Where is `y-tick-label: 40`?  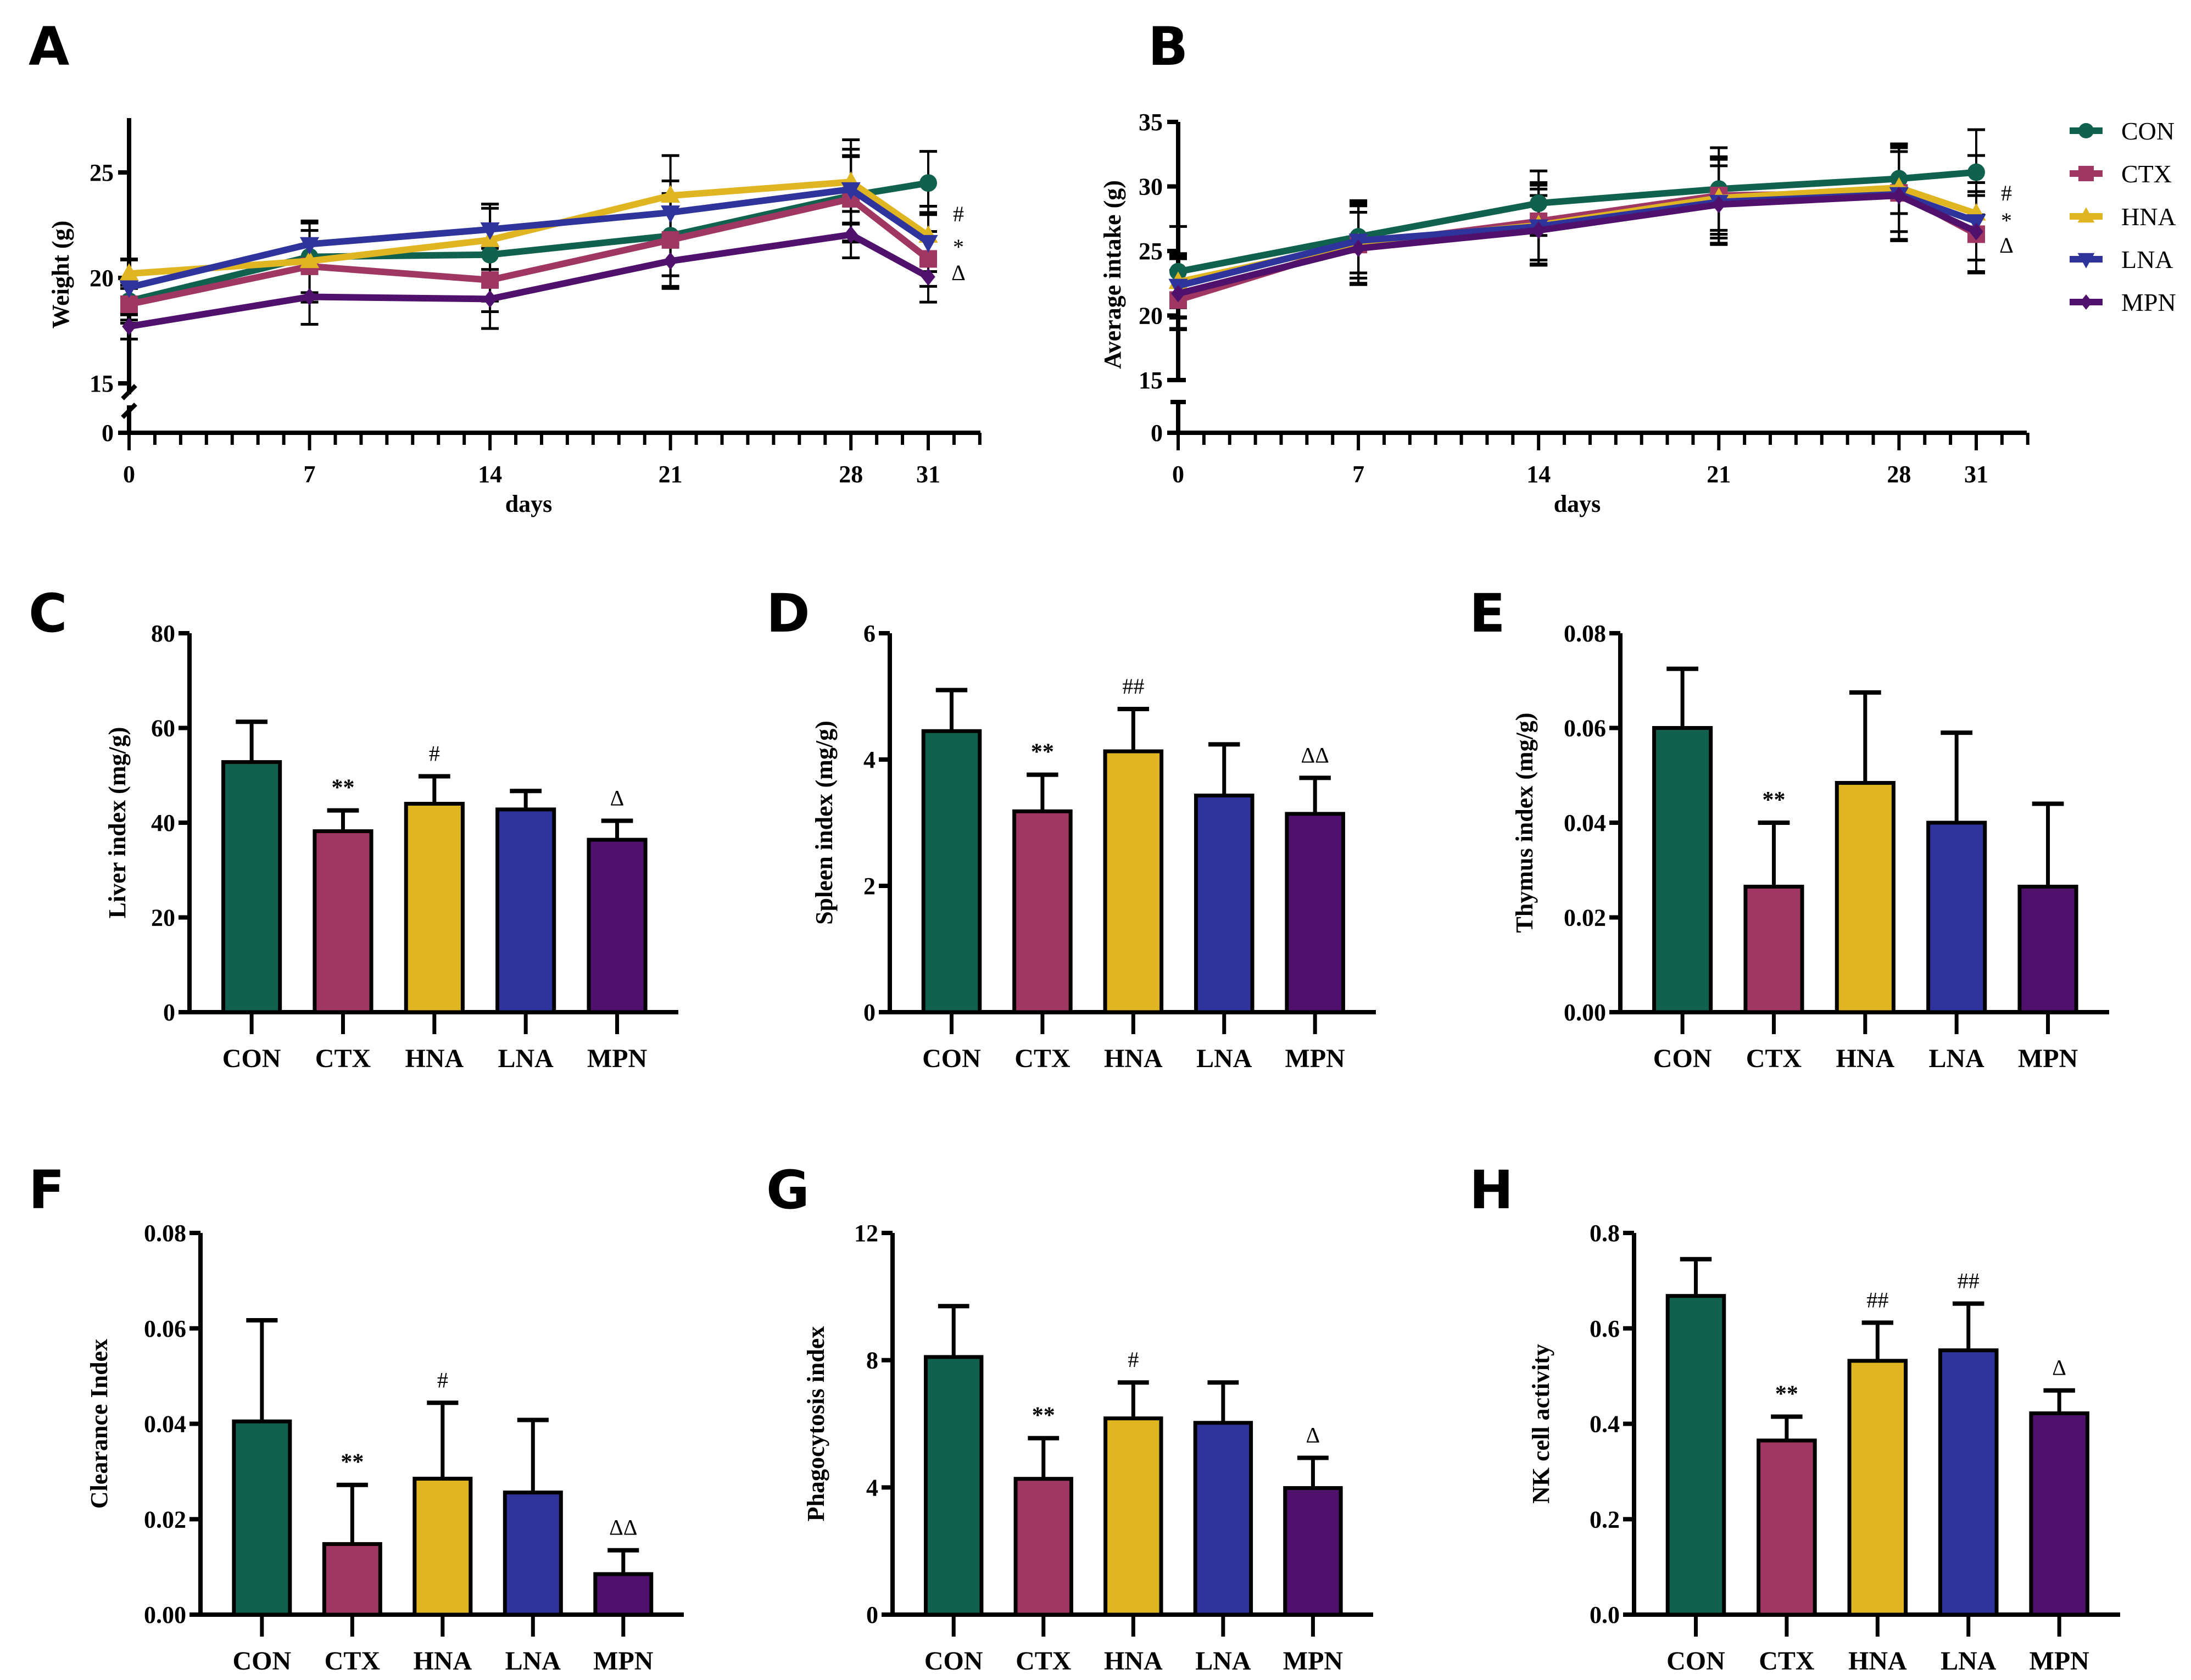 y-tick-label: 40 is located at coordinates (163, 823).